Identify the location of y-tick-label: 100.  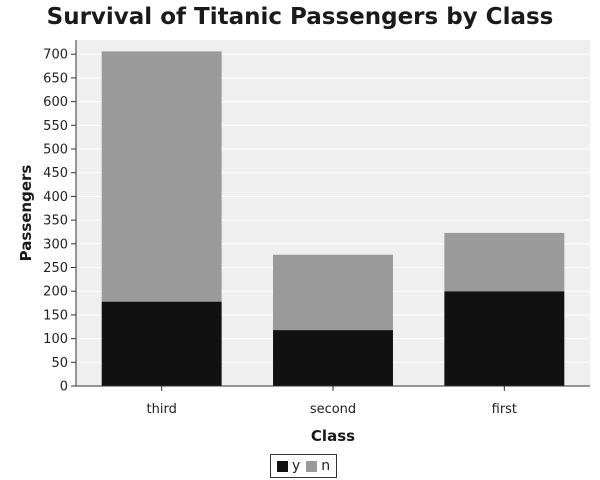
(55, 339).